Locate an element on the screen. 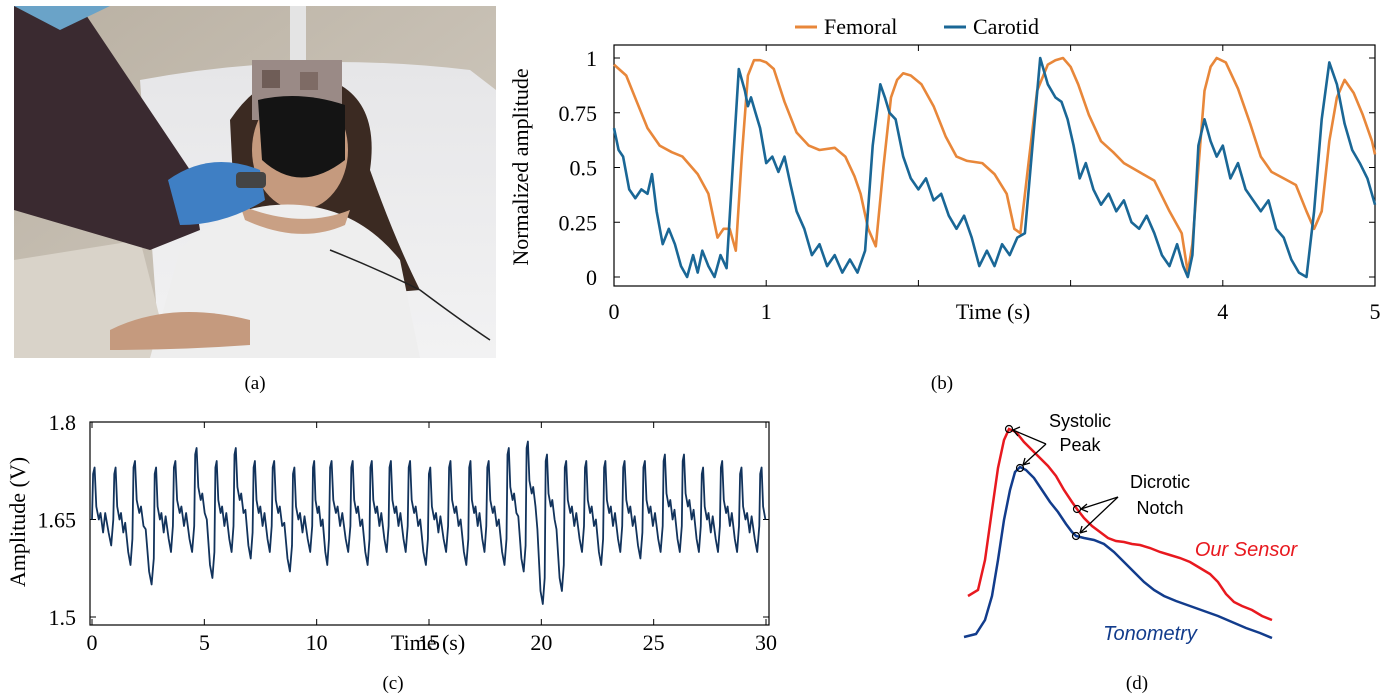 This screenshot has height=696, width=1388. annotation-arrows is located at coordinates (1065, 480).